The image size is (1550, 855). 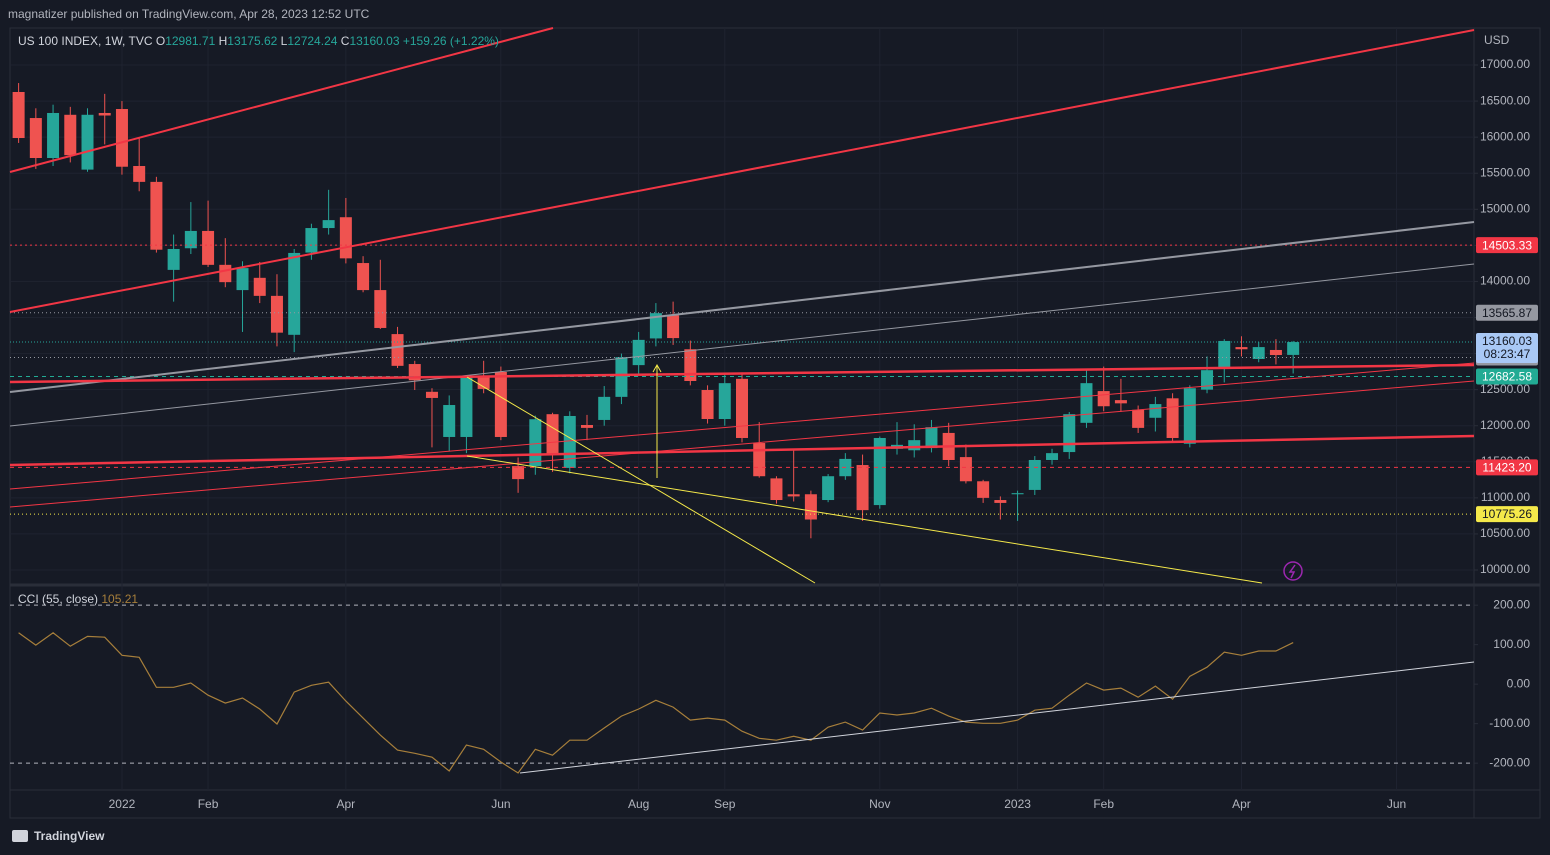 What do you see at coordinates (1505, 569) in the screenshot?
I see `y-tick-label: 10000.00` at bounding box center [1505, 569].